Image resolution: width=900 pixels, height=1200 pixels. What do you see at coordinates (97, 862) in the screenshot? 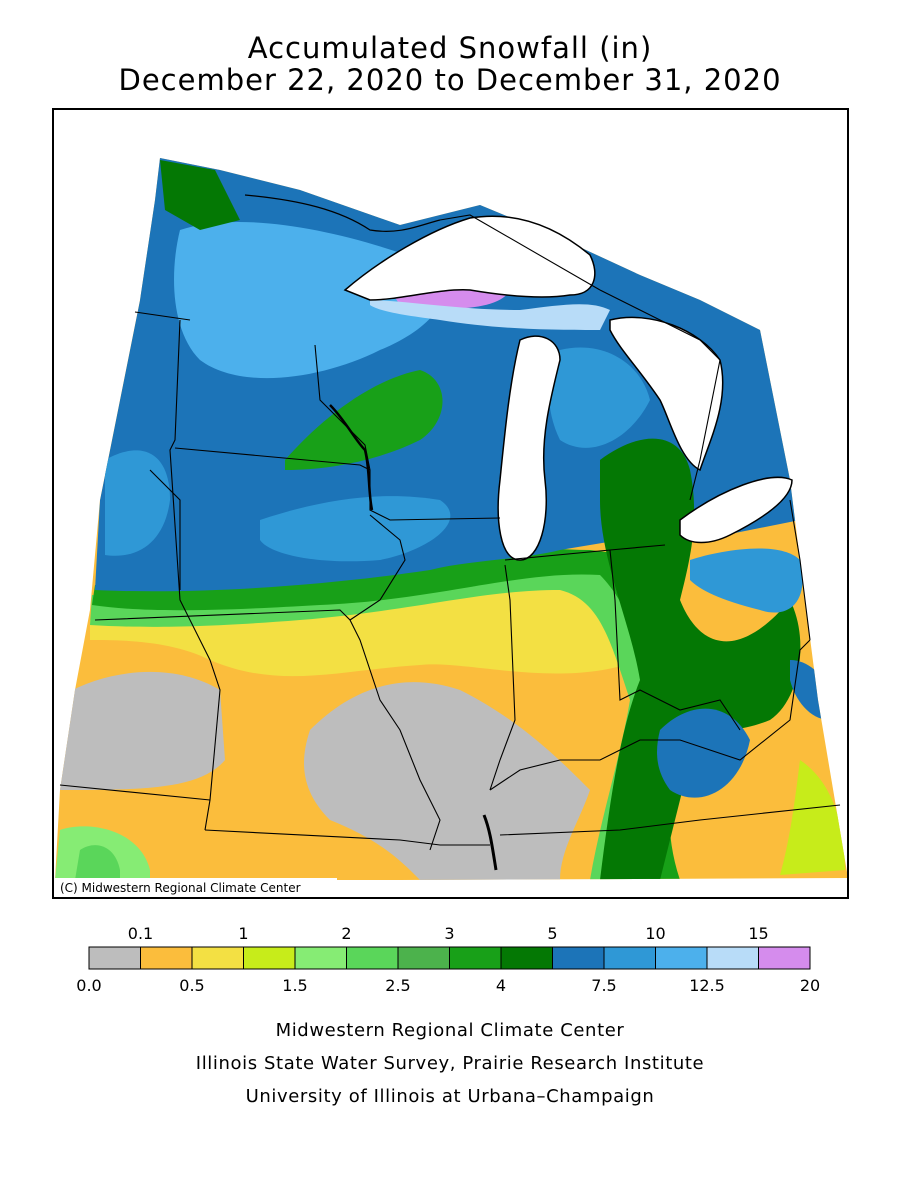
I see `green-southwest-core` at bounding box center [97, 862].